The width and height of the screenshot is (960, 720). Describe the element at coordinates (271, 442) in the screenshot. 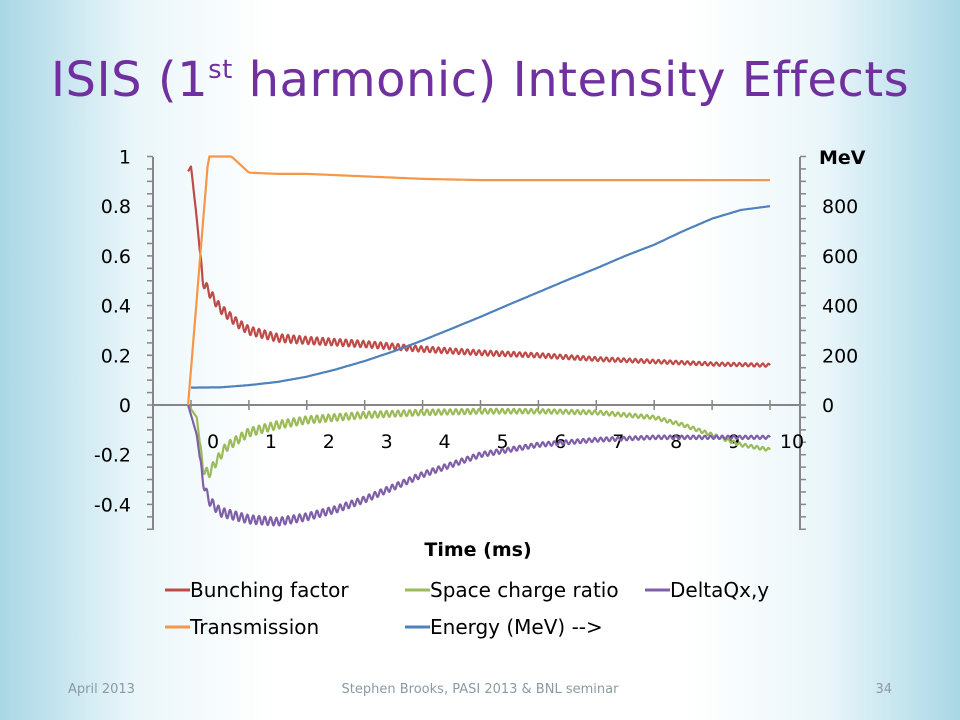

I see `x-tick-label: 1` at that location.